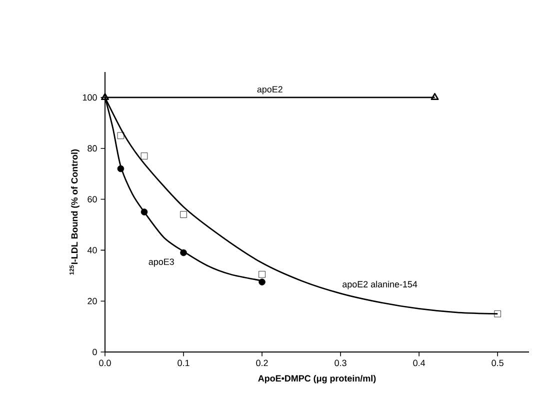  I want to click on y-tick-label: 40, so click(92, 250).